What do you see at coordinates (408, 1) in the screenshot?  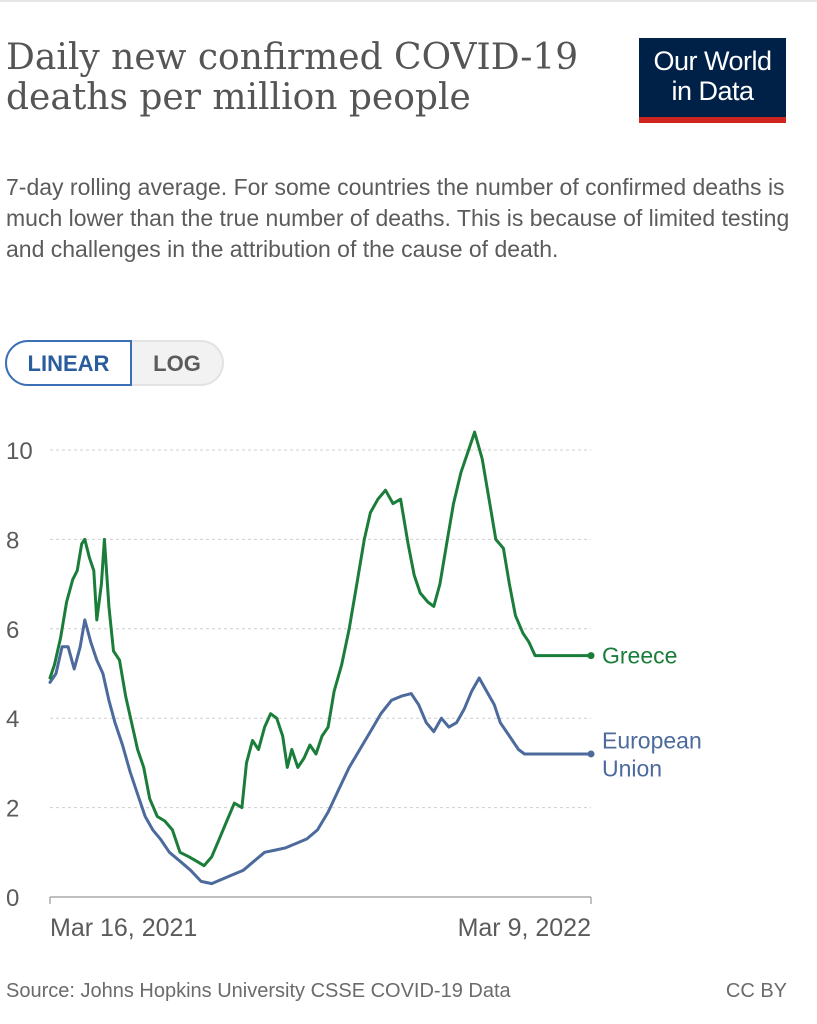 I see `top-rule` at bounding box center [408, 1].